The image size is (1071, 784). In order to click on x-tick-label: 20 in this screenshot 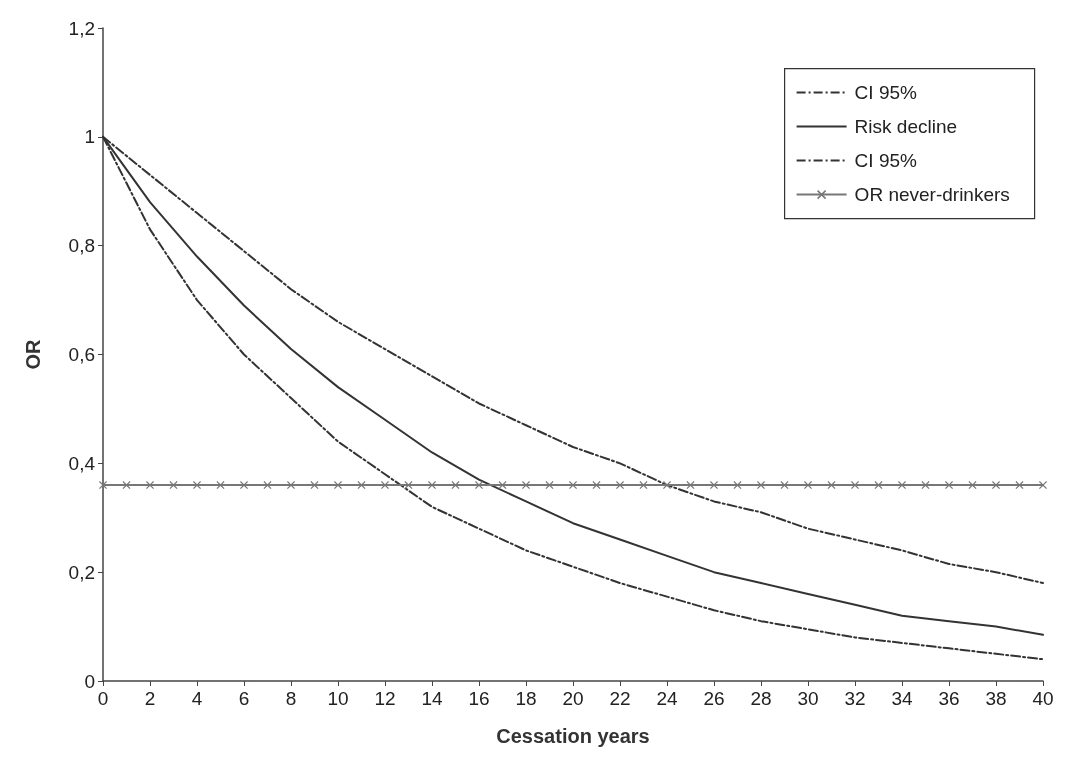, I will do `click(573, 698)`.